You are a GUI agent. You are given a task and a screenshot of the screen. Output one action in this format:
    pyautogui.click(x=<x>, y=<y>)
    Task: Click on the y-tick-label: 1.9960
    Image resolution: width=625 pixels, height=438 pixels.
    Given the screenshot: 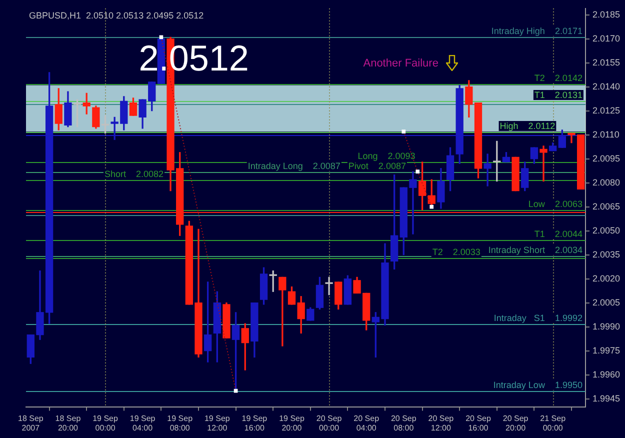 What is the action you would take?
    pyautogui.click(x=606, y=374)
    